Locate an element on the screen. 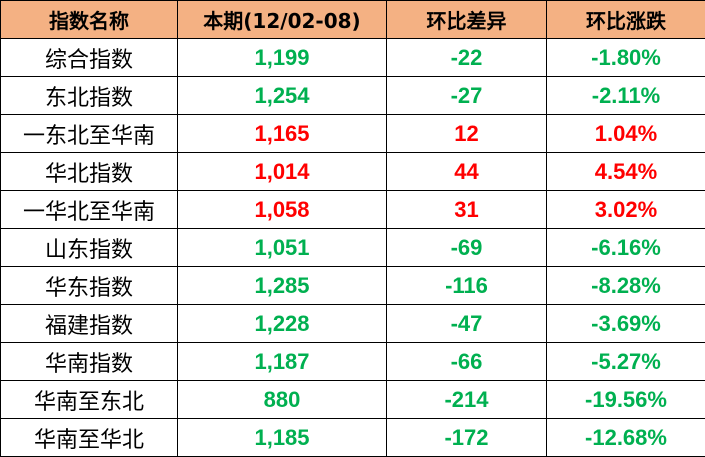  table-header: 指数名称 本期(12/02-08) 环比差异 环比涨跌 is located at coordinates (352, 19).